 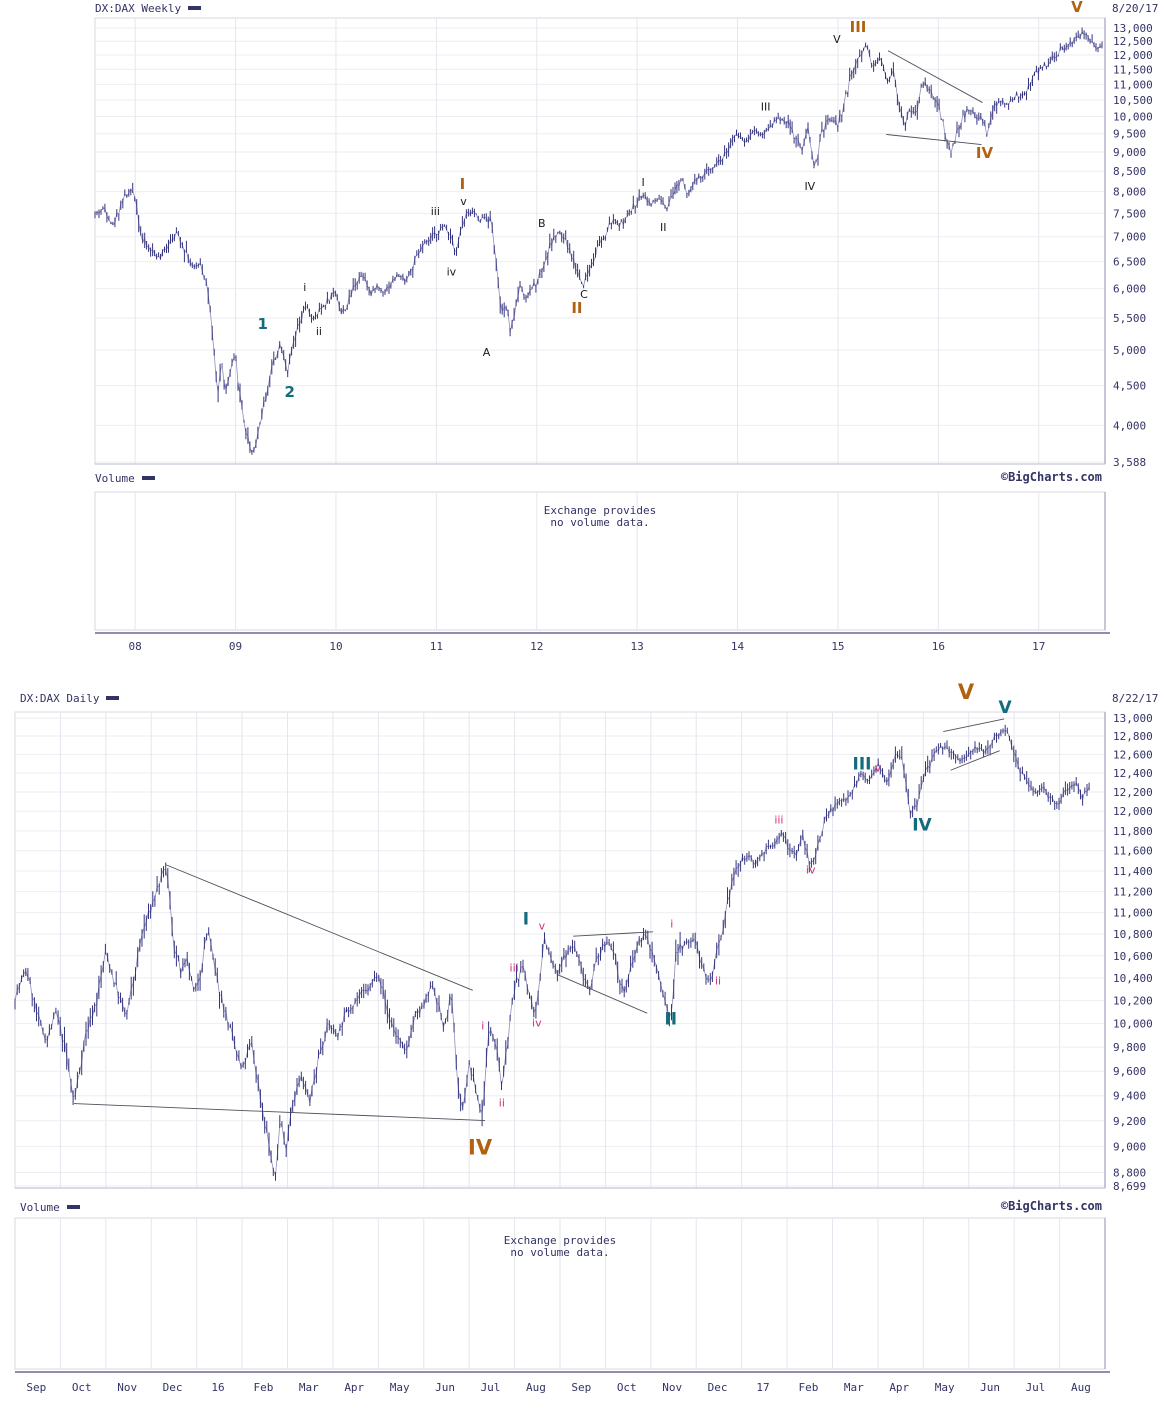 I want to click on dax-daily-wave-label-iii: iii, so click(x=778, y=820).